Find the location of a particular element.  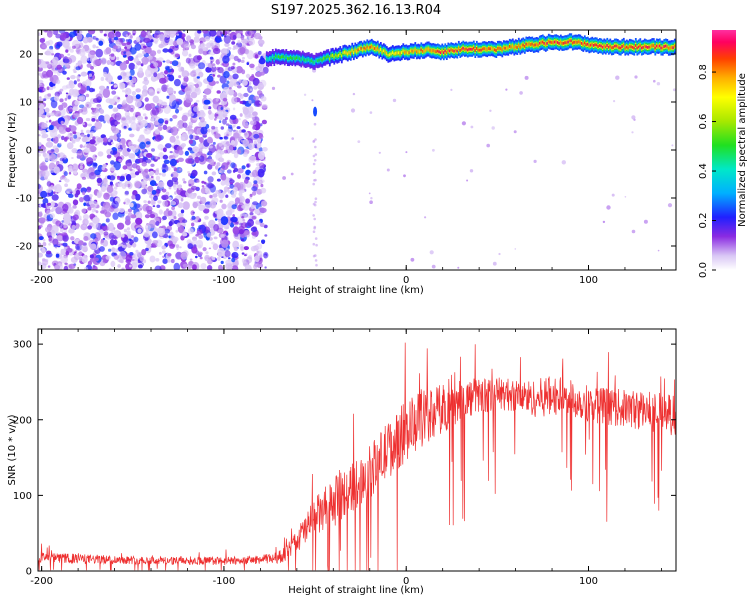

snr-xlabel: Height of straight line (km) is located at coordinates (356, 590).